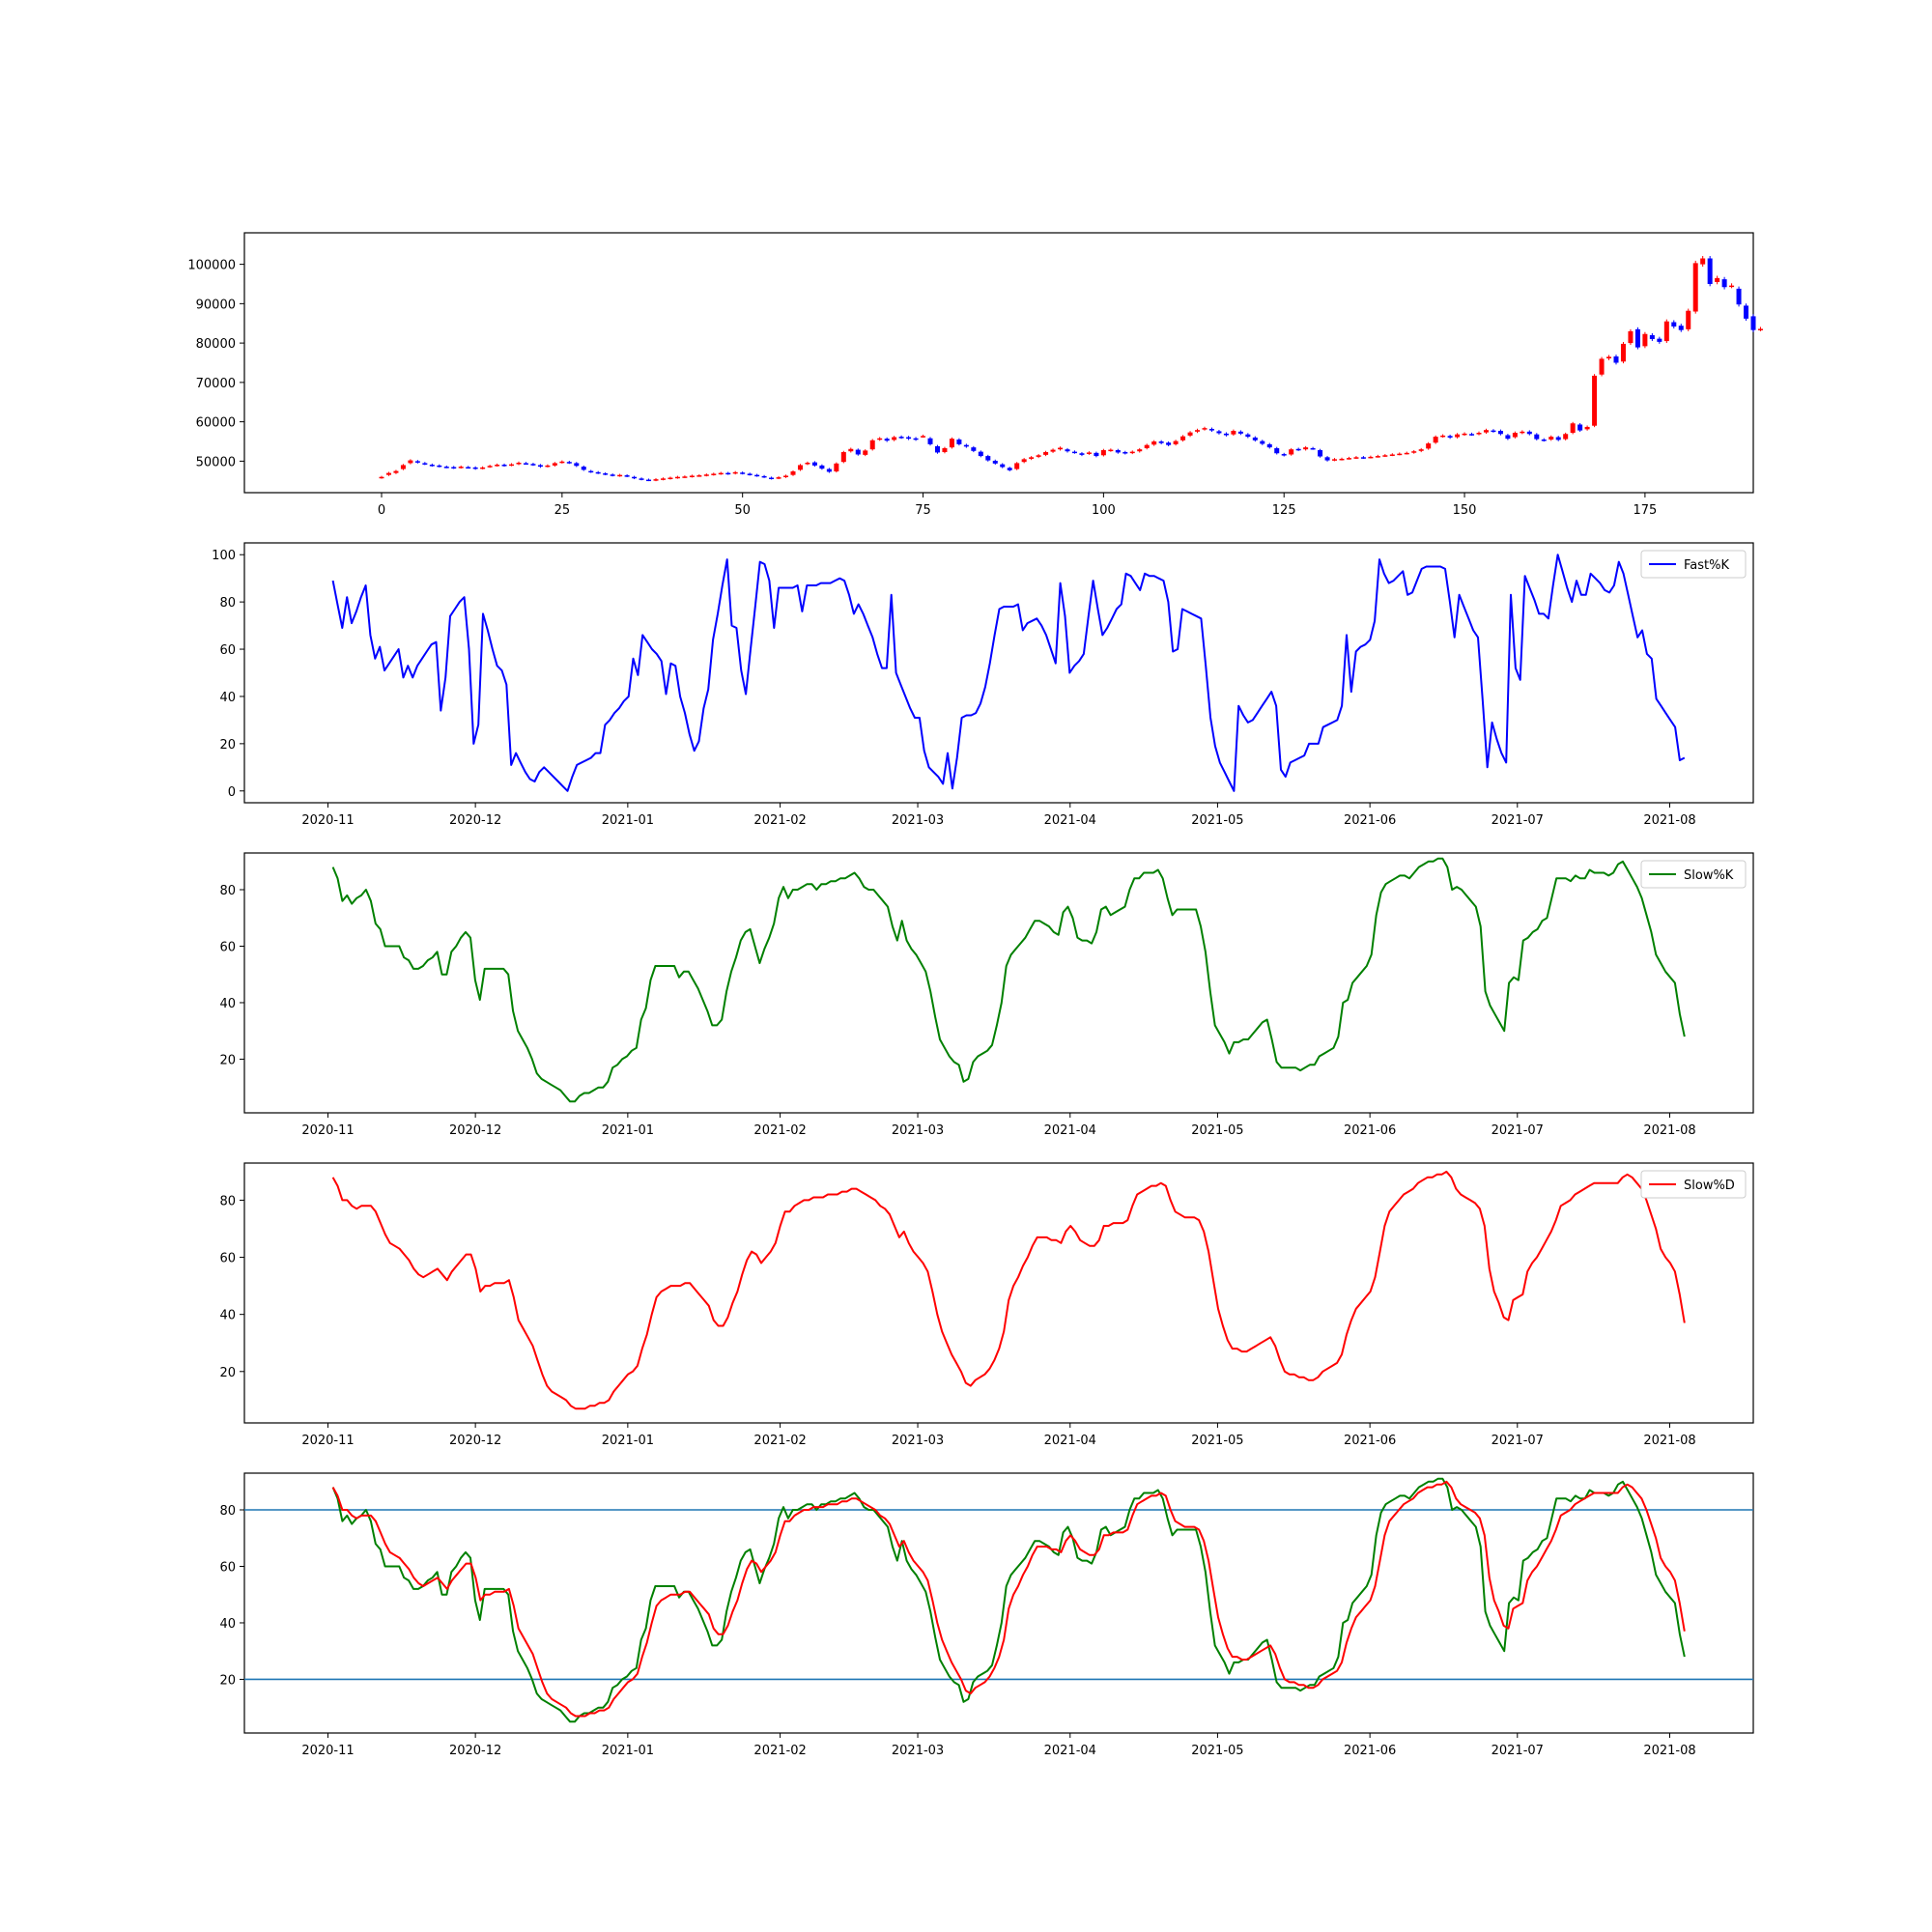 Image resolution: width=1932 pixels, height=1932 pixels. Describe the element at coordinates (216, 462) in the screenshot. I see `y-tick-label: 50000` at that location.